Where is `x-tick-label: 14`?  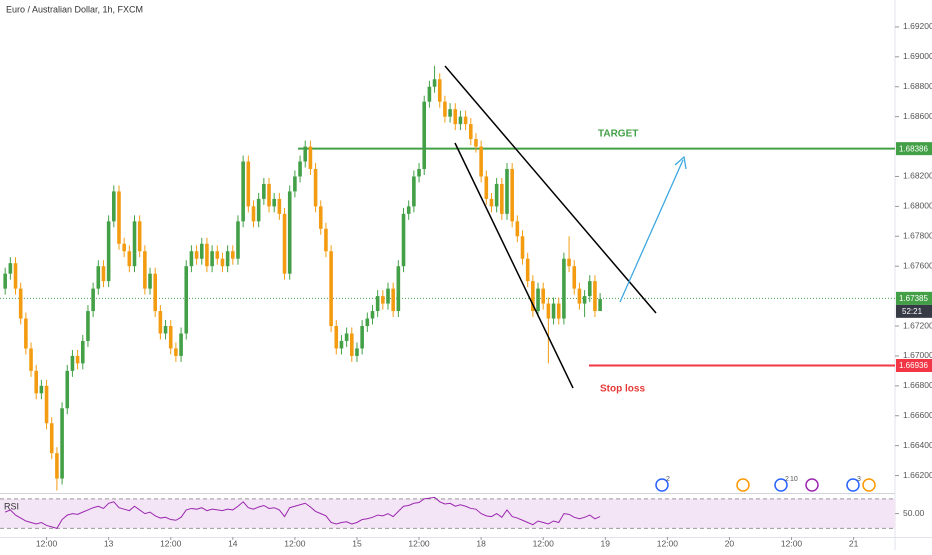 x-tick-label: 14 is located at coordinates (233, 543).